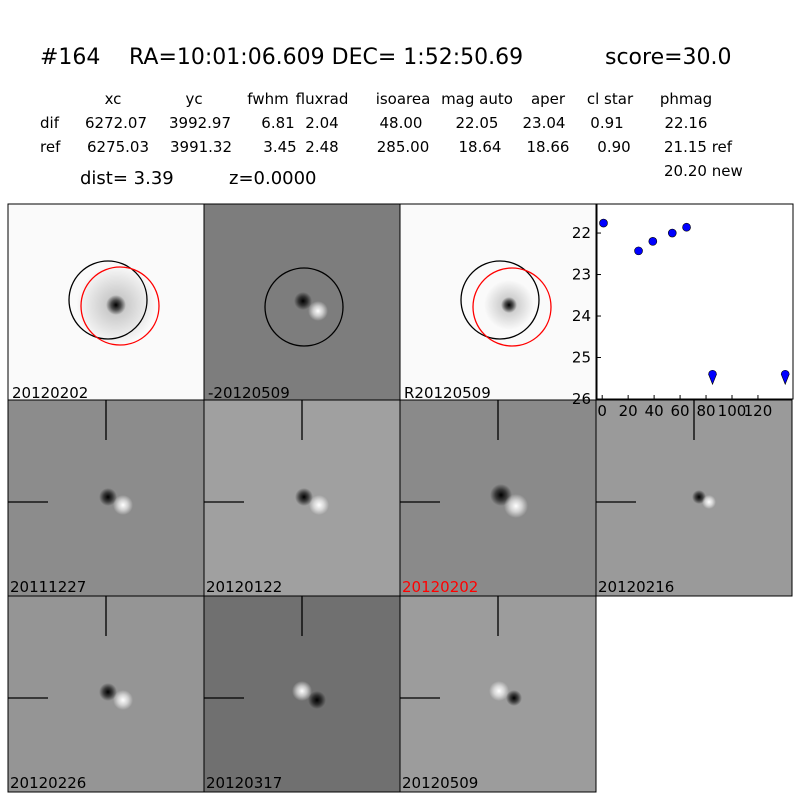 The height and width of the screenshot is (800, 800). Describe the element at coordinates (613, 147) in the screenshot. I see `cell: 0.90` at that location.